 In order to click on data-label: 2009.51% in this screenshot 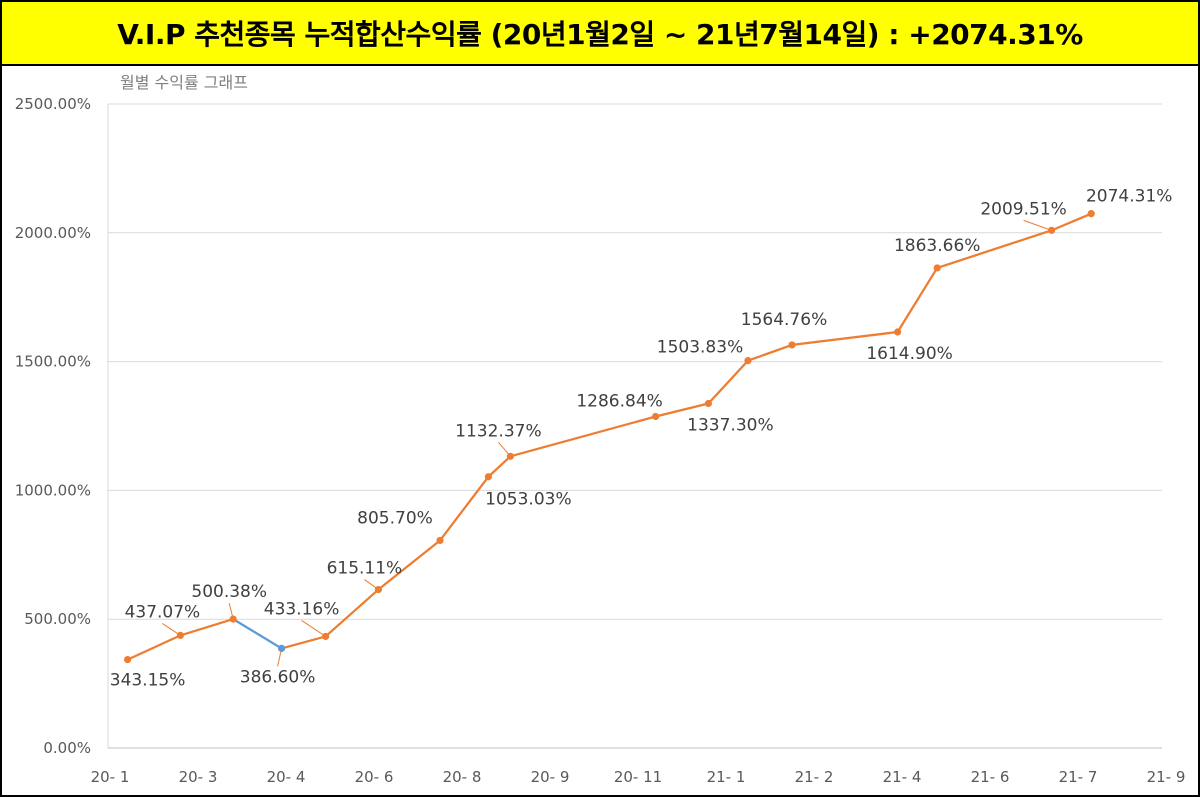, I will do `click(1023, 209)`.